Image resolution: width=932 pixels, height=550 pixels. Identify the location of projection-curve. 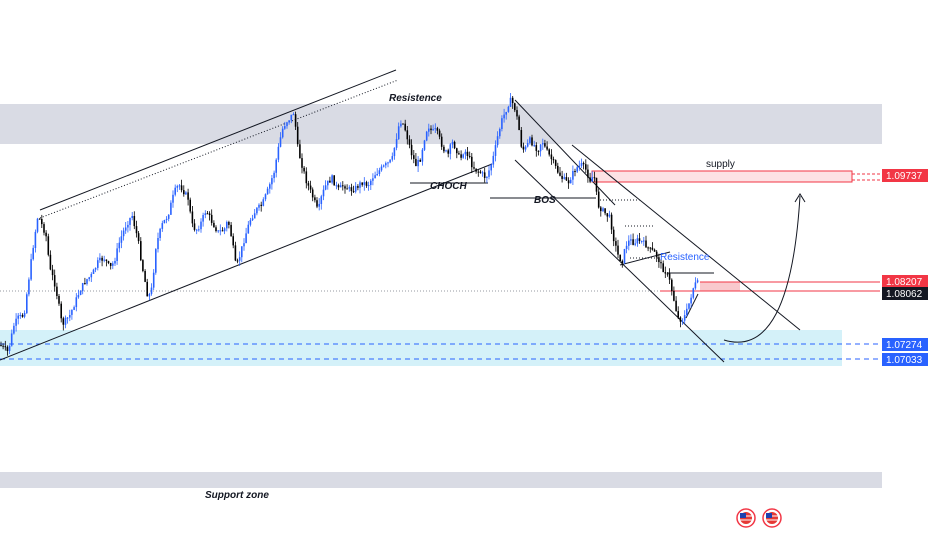
(762, 269).